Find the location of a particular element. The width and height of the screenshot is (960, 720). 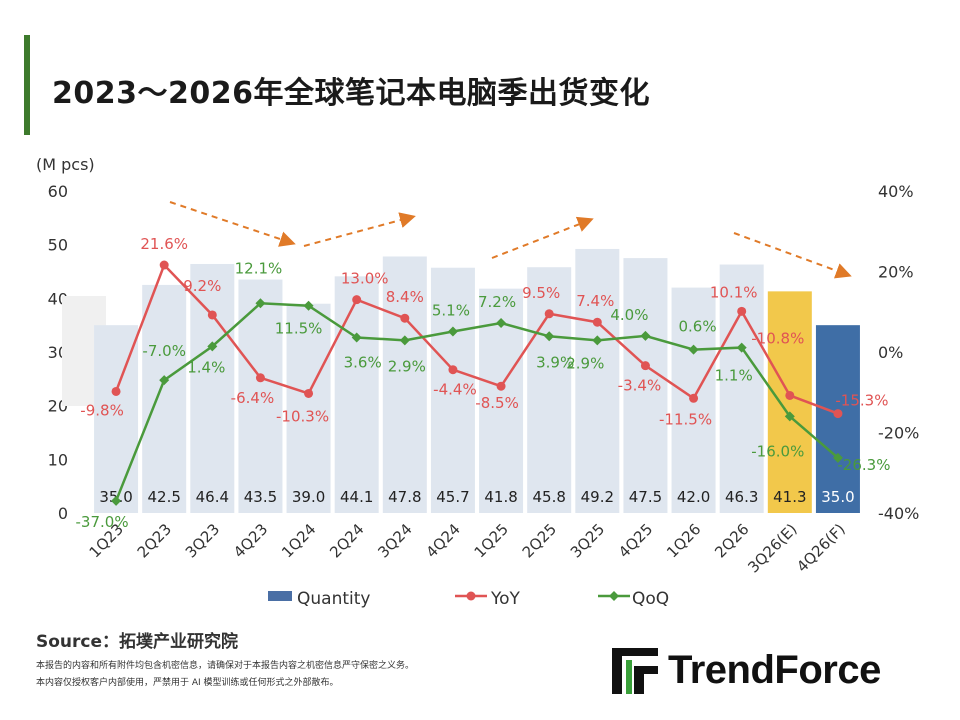

qoq-data-label: 3.9% is located at coordinates (555, 362).